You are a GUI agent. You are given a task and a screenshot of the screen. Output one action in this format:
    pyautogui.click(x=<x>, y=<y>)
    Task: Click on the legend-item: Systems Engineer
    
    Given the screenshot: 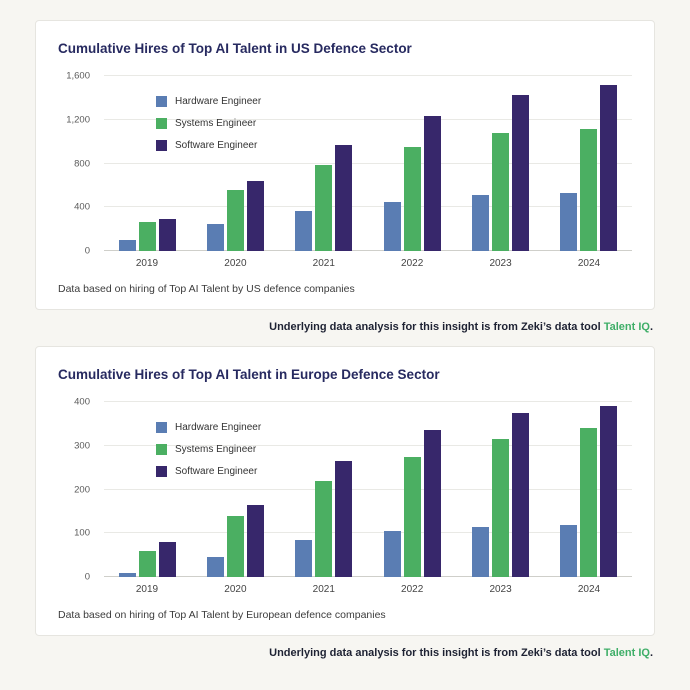 What is the action you would take?
    pyautogui.click(x=208, y=123)
    